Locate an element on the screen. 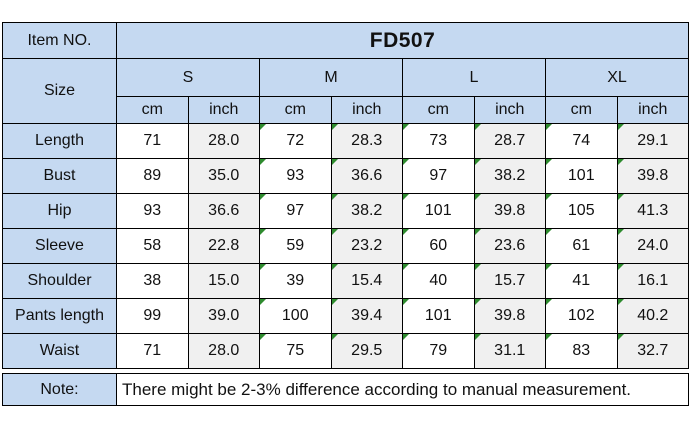 This screenshot has width=691, height=443. value-text: 24.0 is located at coordinates (653, 245).